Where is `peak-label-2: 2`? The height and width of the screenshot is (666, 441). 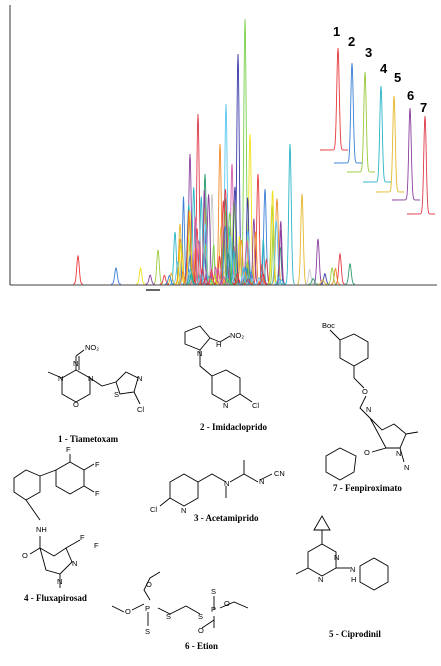 peak-label-2: 2 is located at coordinates (351, 41).